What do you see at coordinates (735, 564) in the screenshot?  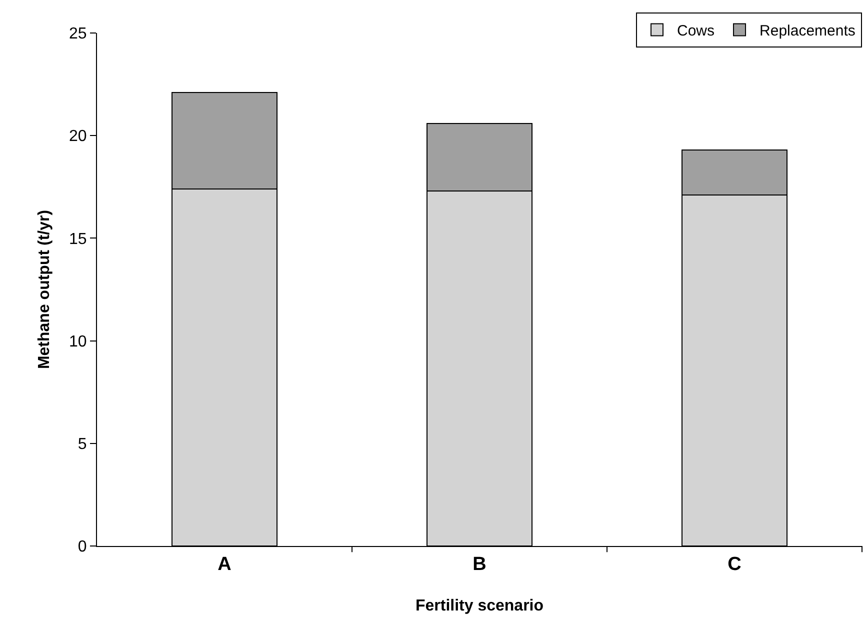 I see `x-tick-label: C` at bounding box center [735, 564].